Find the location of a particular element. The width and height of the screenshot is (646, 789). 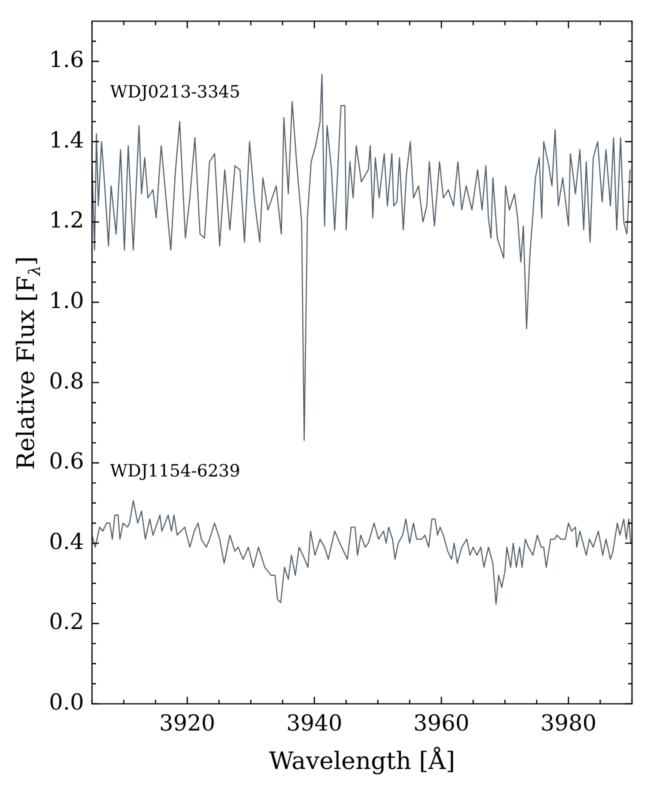

y-tick-label: 1.2 is located at coordinates (66, 221).